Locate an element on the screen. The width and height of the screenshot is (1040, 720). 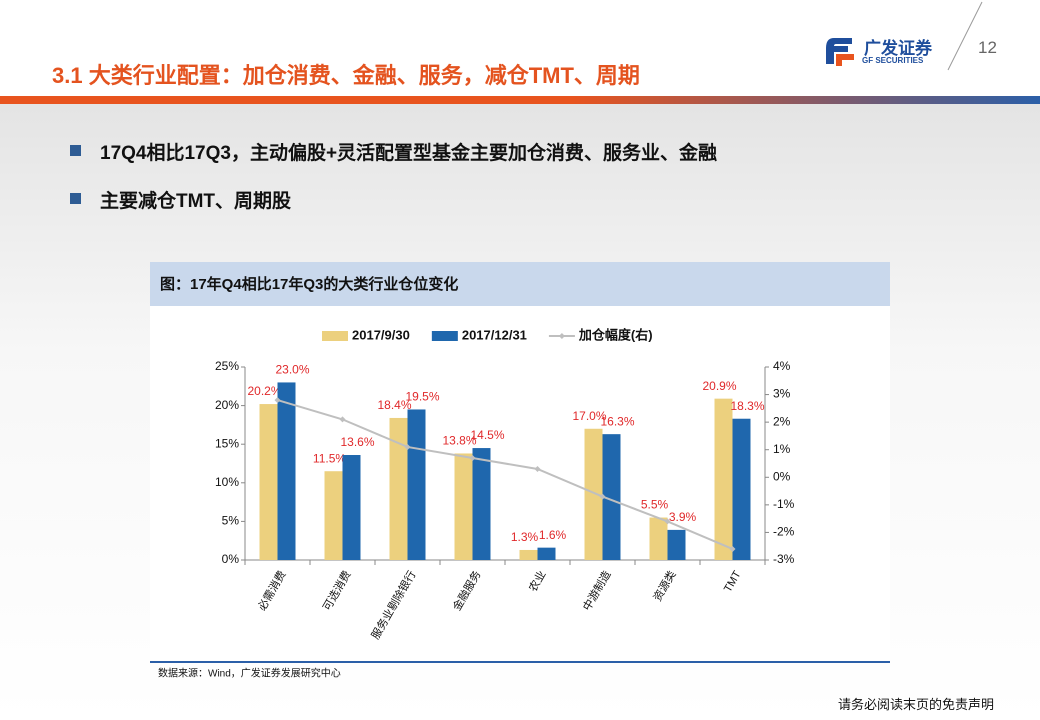
legend-label: 2017/9/30 is located at coordinates (381, 334).